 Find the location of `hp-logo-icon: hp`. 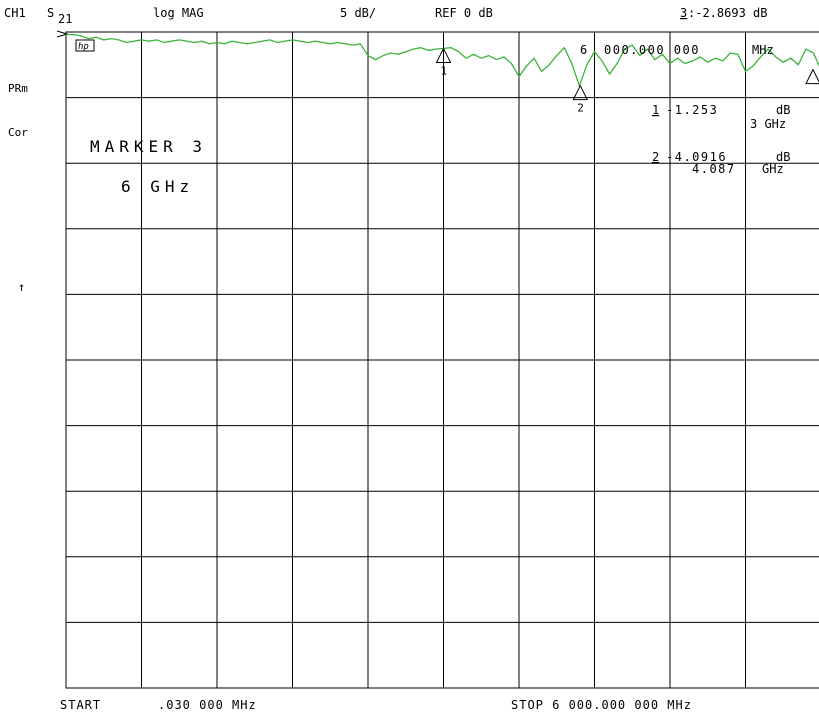

hp-logo-icon: hp is located at coordinates (83, 47).